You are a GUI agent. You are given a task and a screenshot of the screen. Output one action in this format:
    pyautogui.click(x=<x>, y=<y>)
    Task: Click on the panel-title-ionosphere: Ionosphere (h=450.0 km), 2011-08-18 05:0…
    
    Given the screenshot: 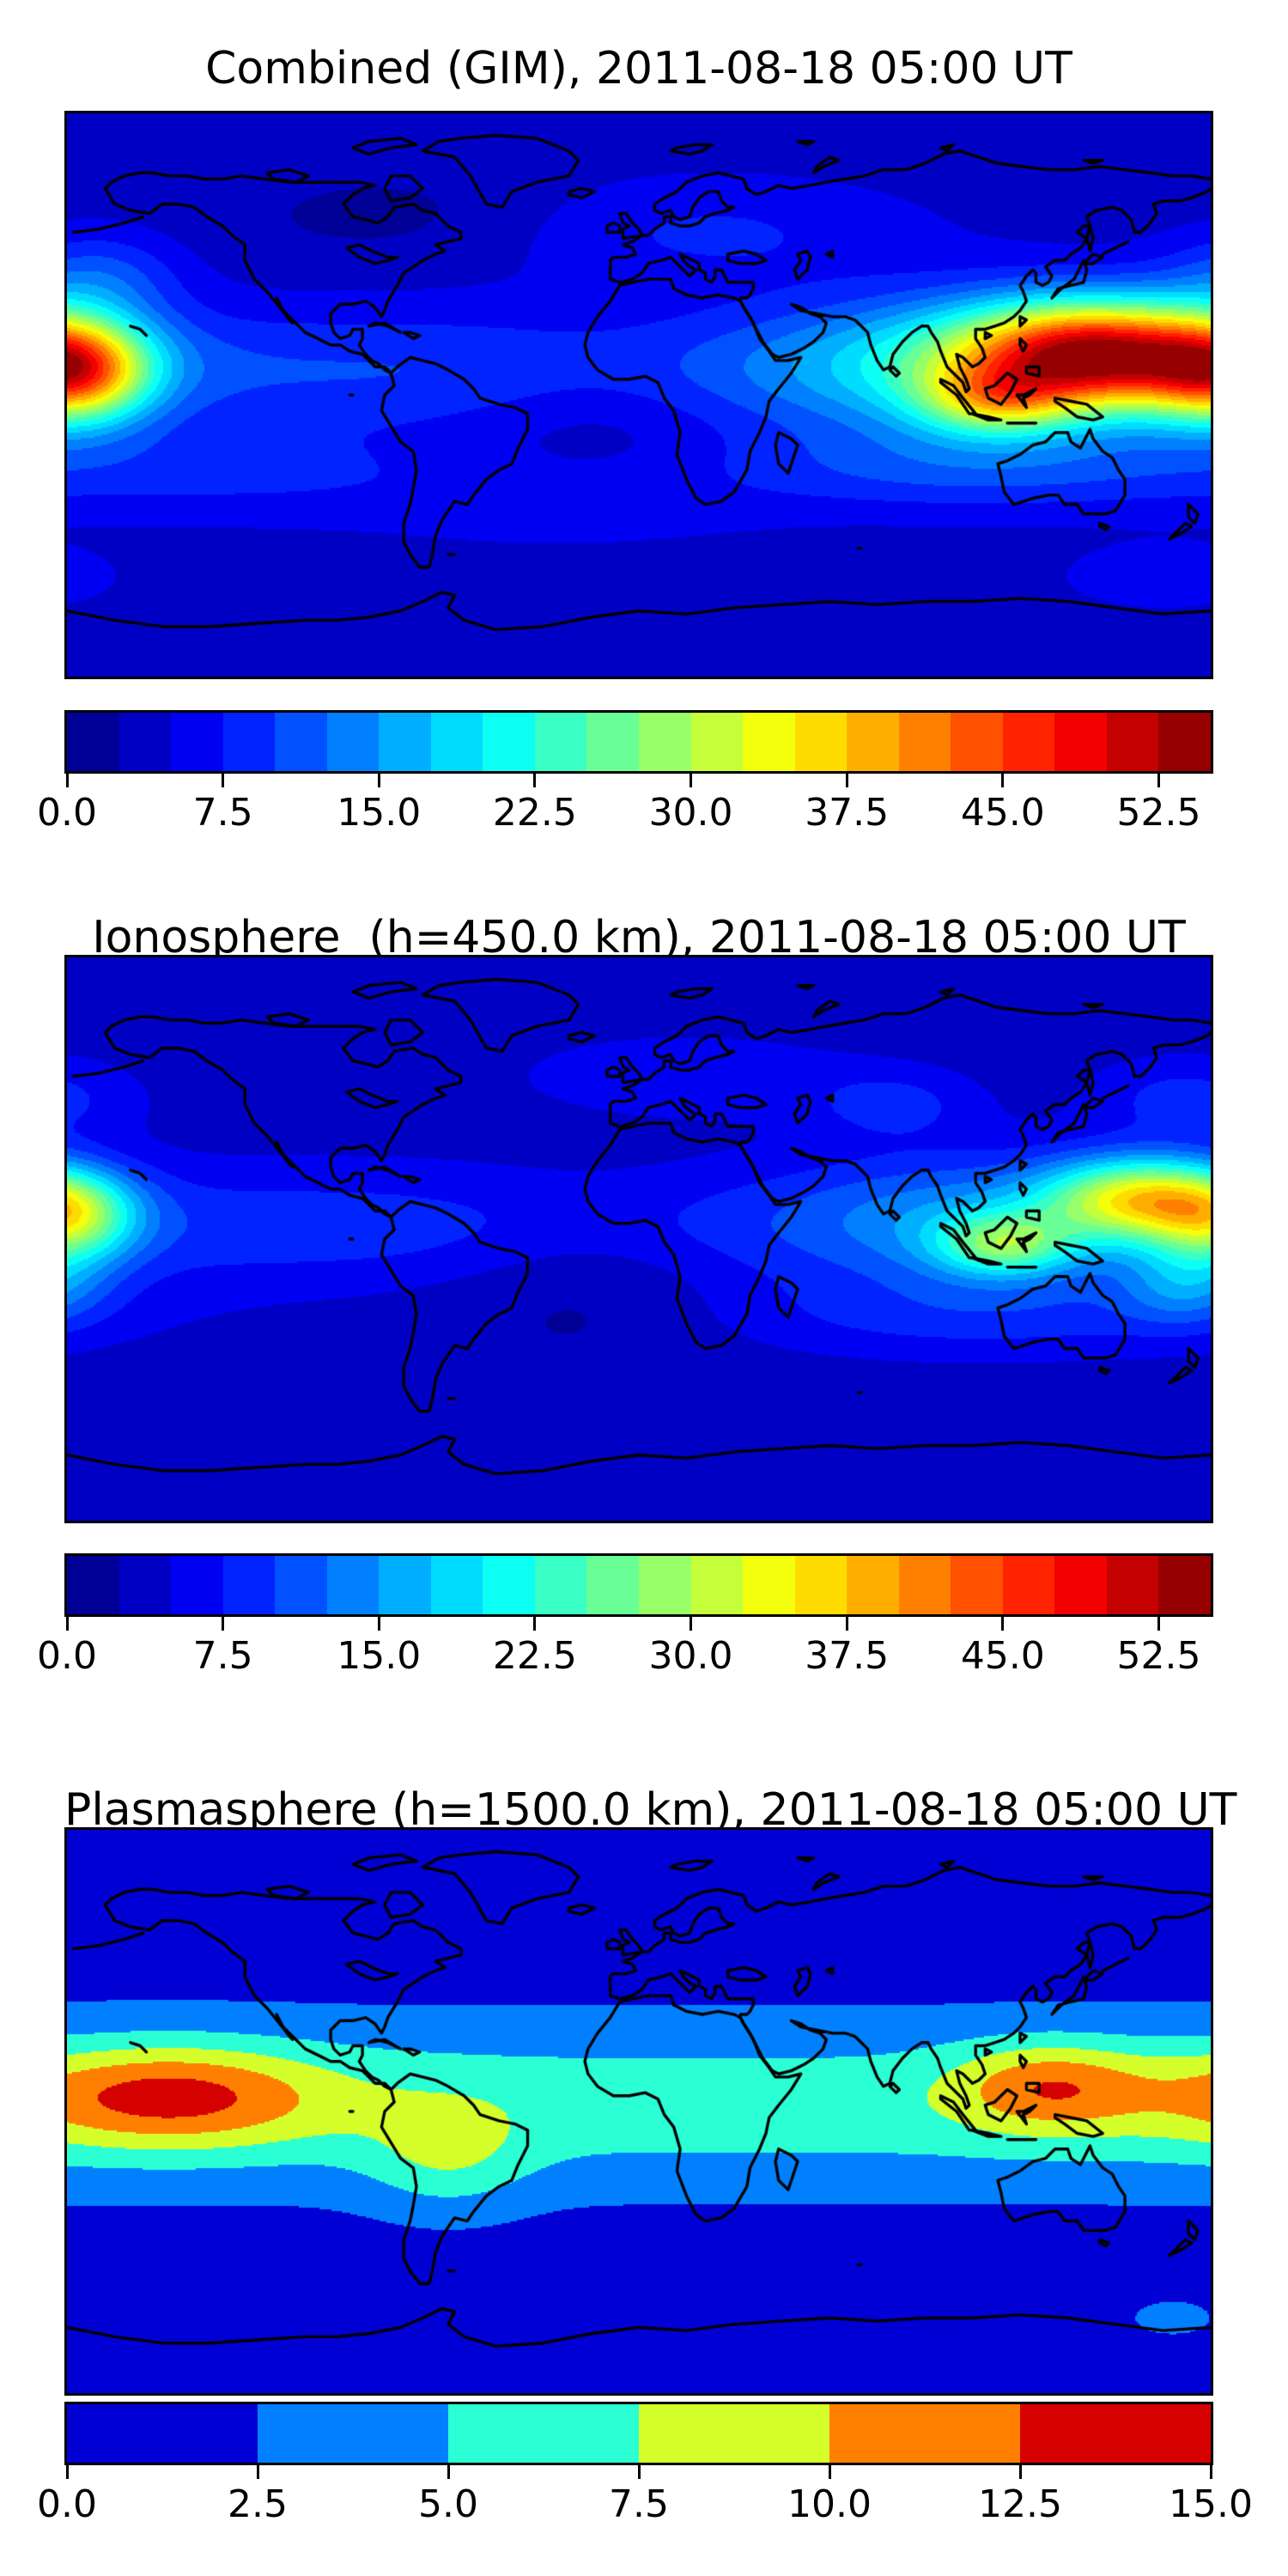 What is the action you would take?
    pyautogui.click(x=639, y=937)
    